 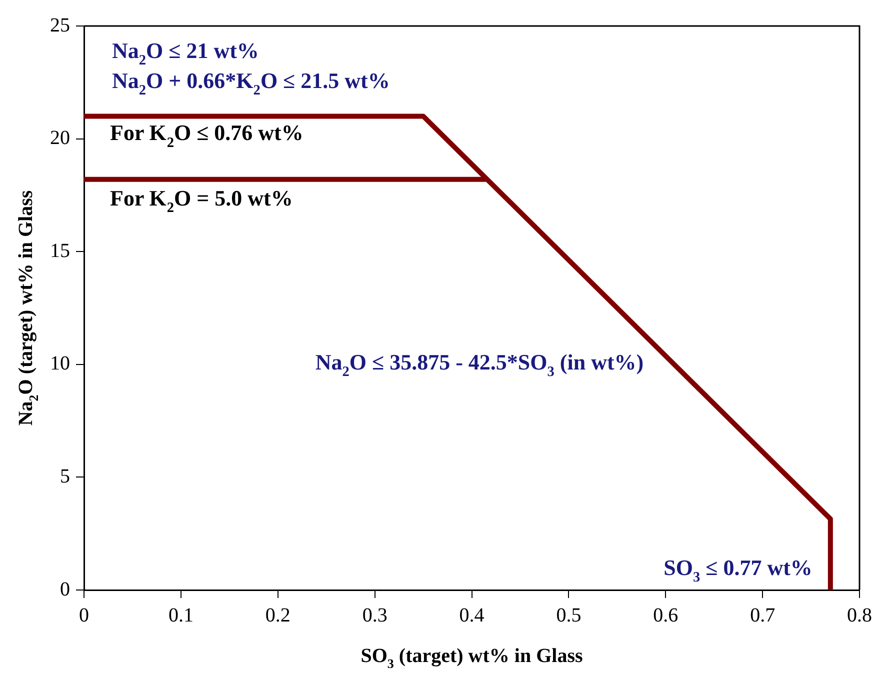 I want to click on y-axis-title: Na2O (target) wt% in Glass, so click(x=28, y=308).